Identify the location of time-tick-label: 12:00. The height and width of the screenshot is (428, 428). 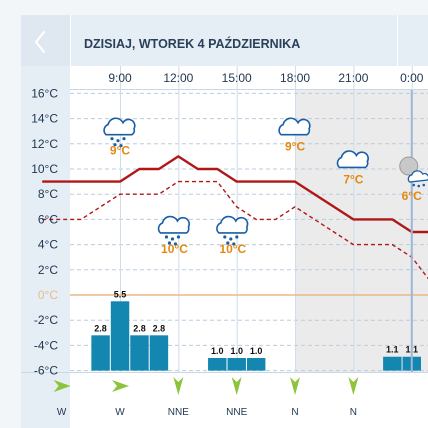
(178, 78).